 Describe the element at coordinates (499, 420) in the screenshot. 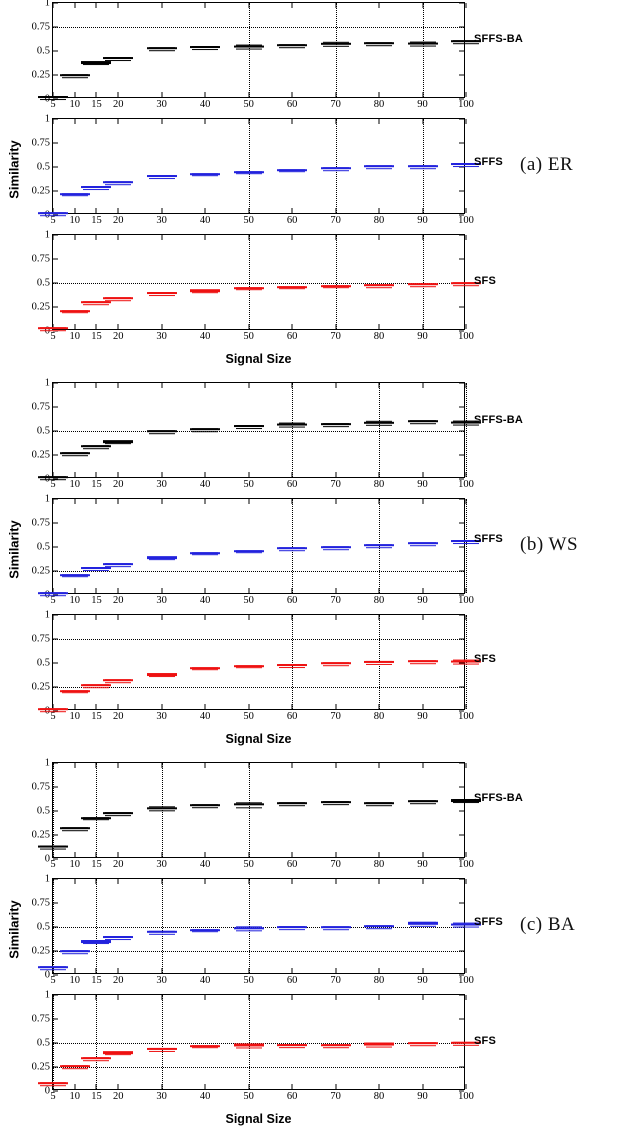

I see `series-label-sffs-ba: SFFS-BA` at that location.